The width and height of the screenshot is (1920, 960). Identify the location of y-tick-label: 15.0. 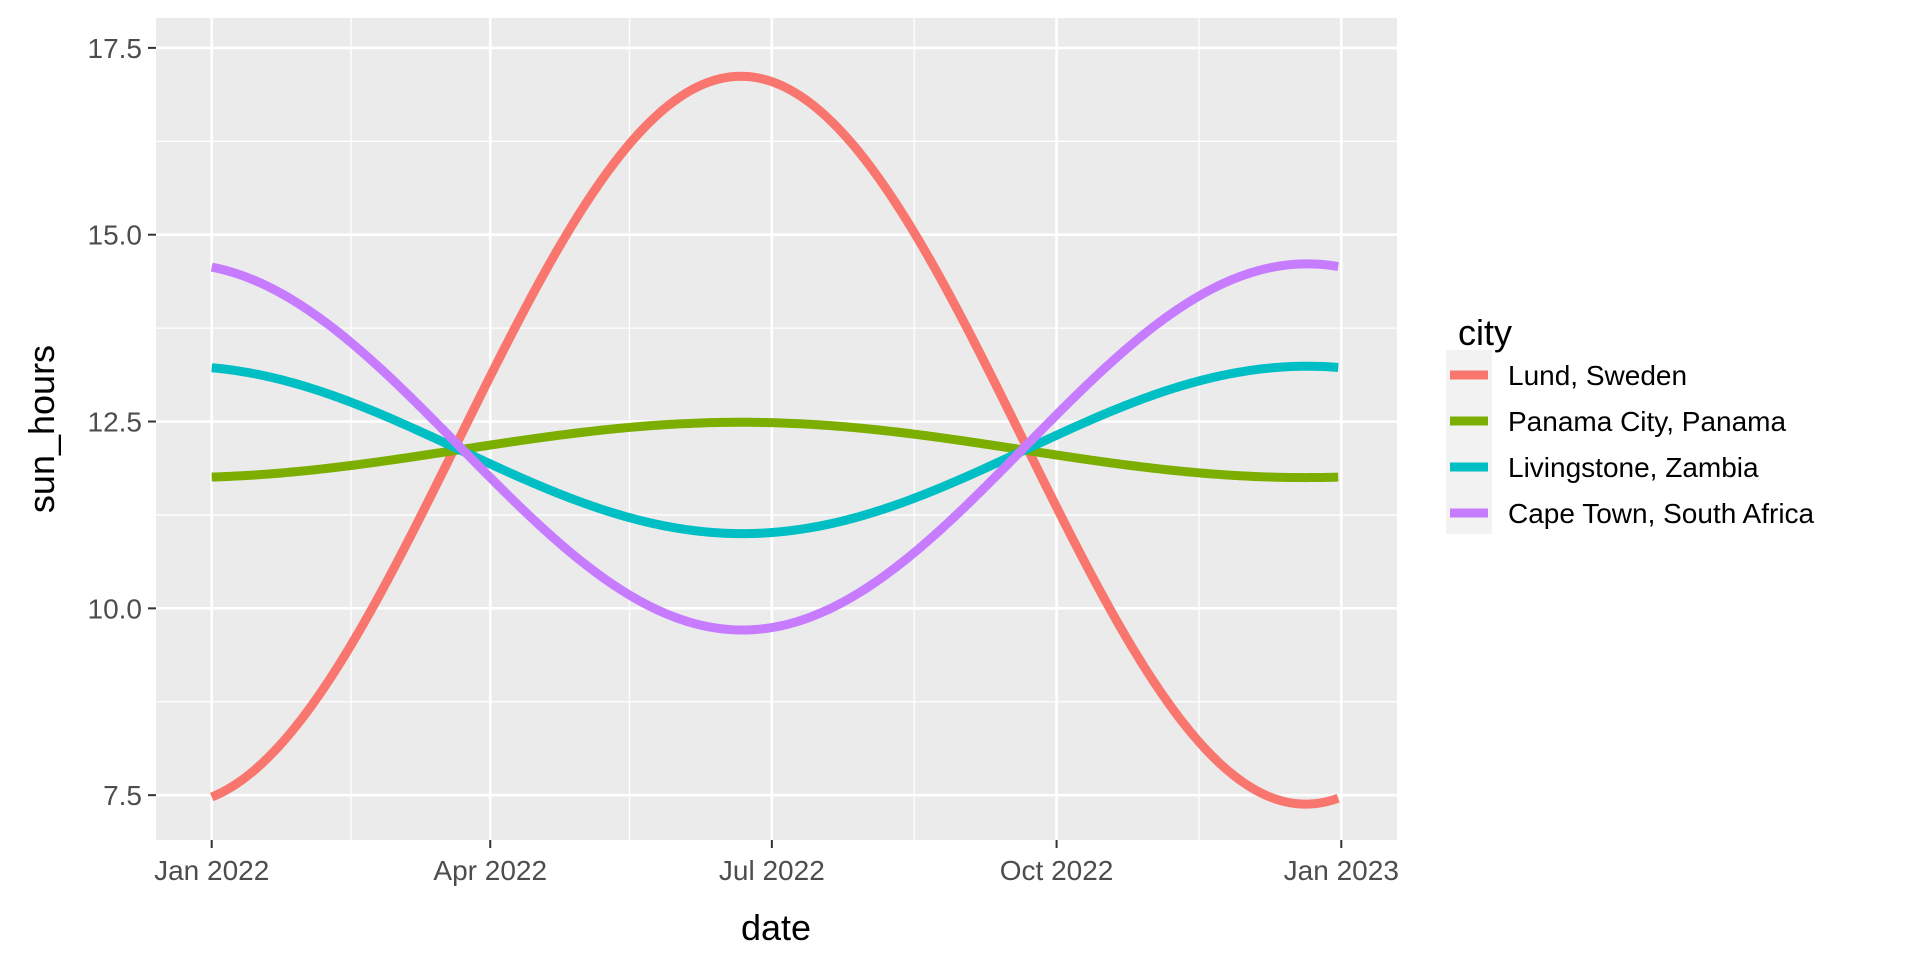
(115, 235).